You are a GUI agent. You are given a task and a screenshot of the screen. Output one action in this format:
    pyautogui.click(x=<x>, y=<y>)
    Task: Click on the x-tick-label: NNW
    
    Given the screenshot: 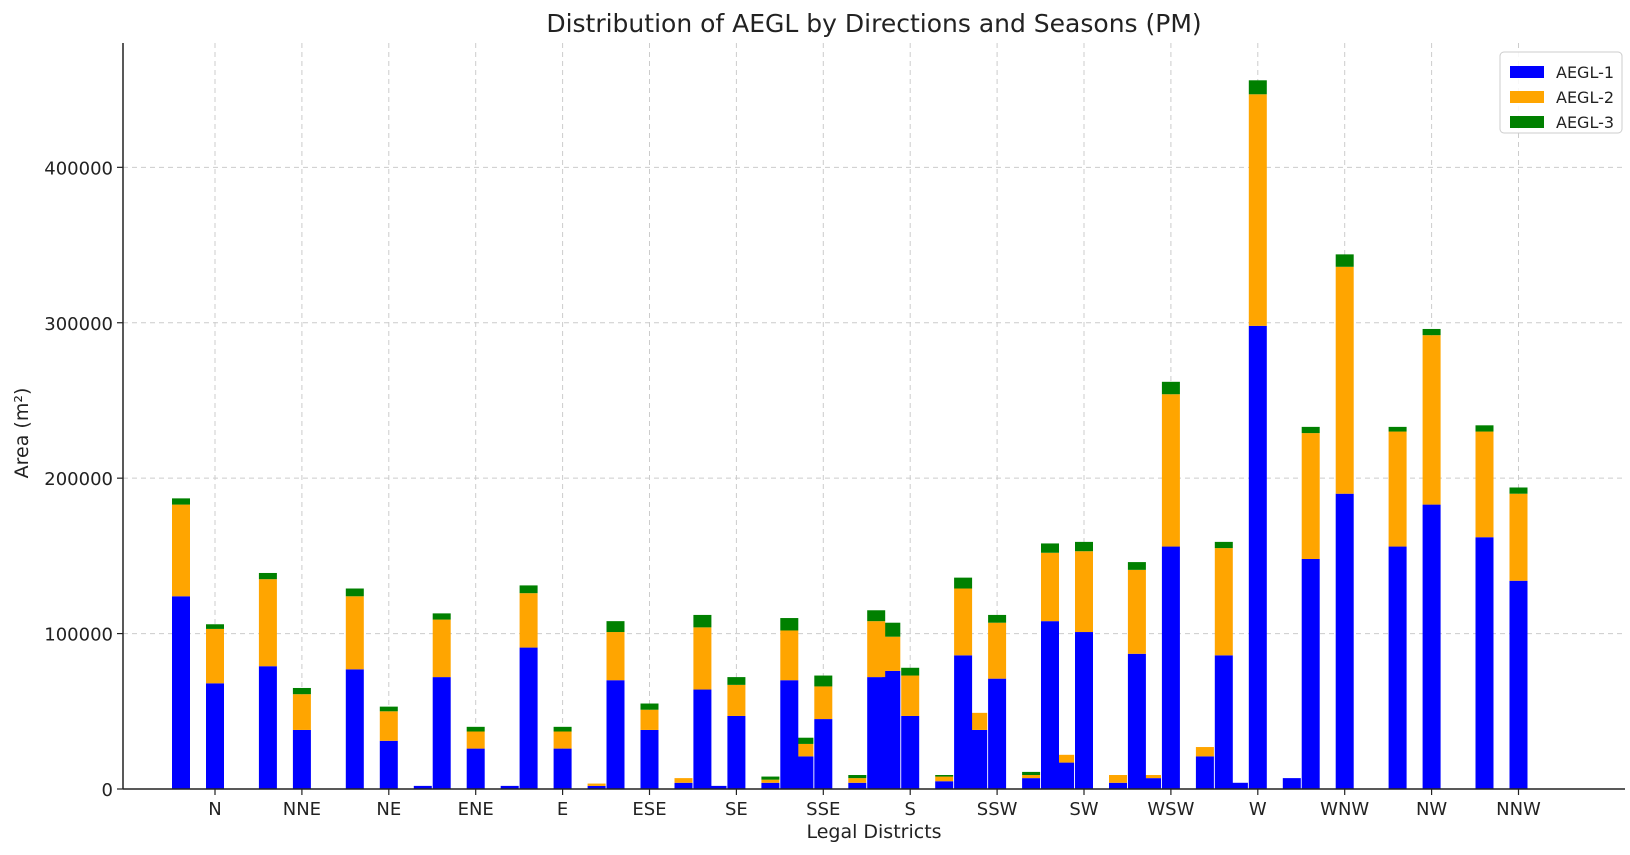 What is the action you would take?
    pyautogui.click(x=1518, y=809)
    